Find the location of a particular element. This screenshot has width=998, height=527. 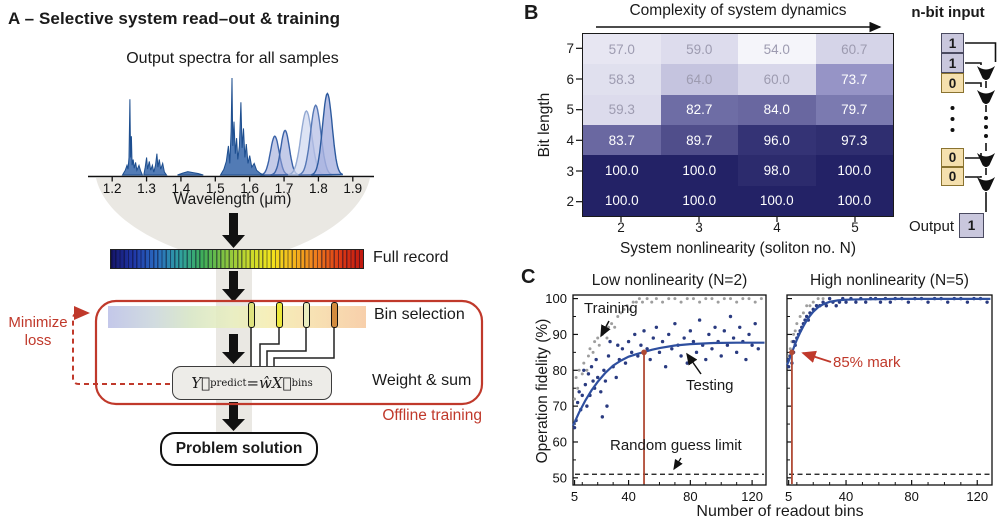

nbit-input-title: n-bit input is located at coordinates (948, 12).